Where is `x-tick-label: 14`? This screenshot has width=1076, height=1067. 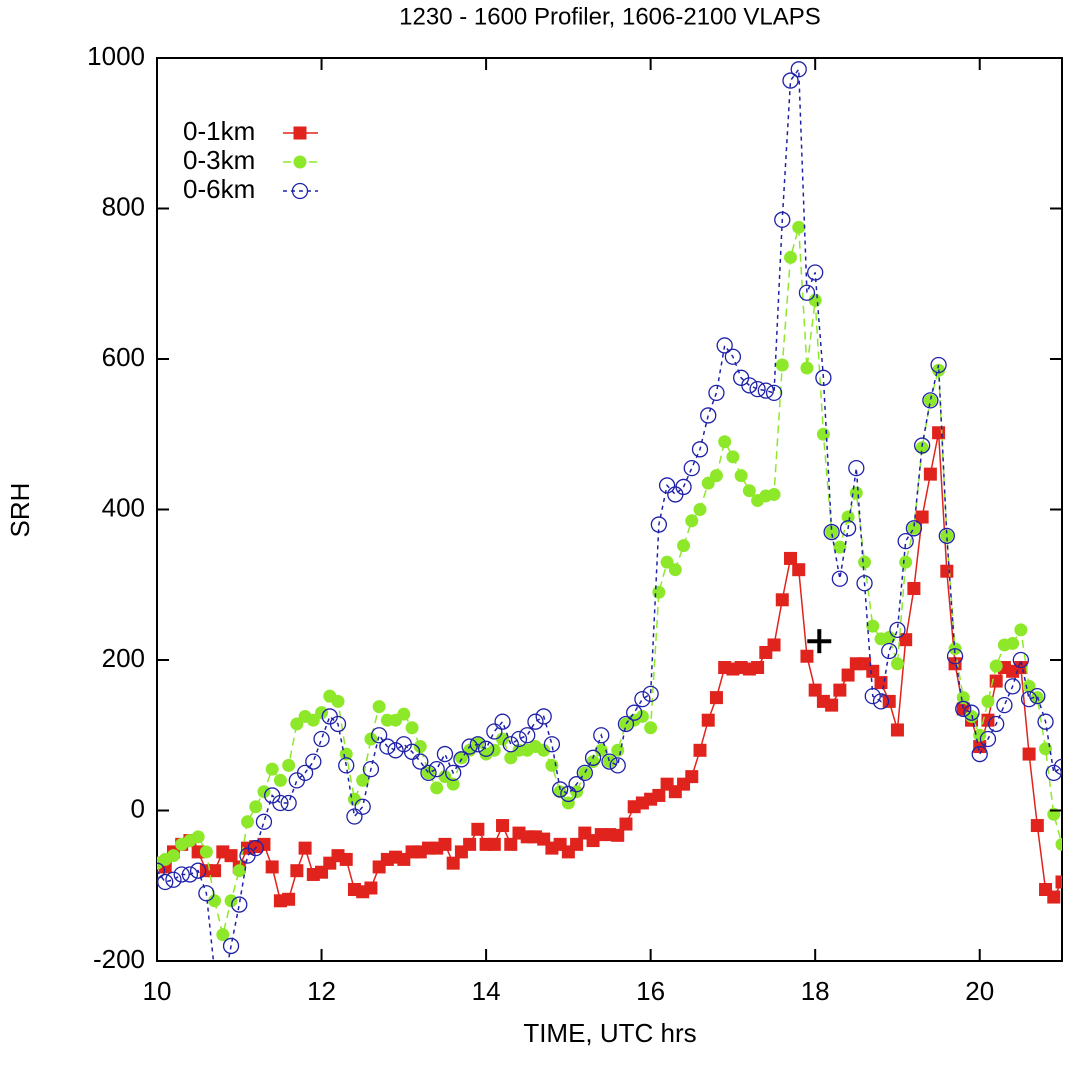
x-tick-label: 14 is located at coordinates (486, 991).